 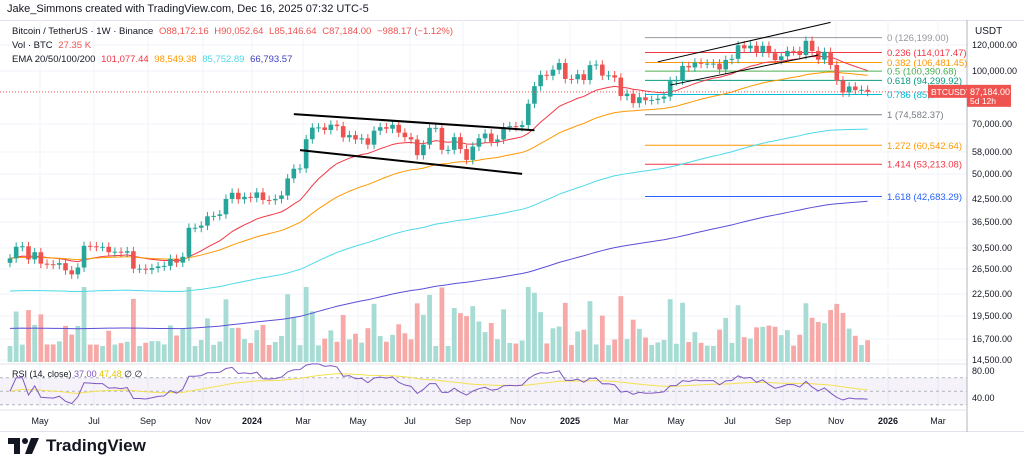 I want to click on price-tick: 36,500.00, so click(x=992, y=222).